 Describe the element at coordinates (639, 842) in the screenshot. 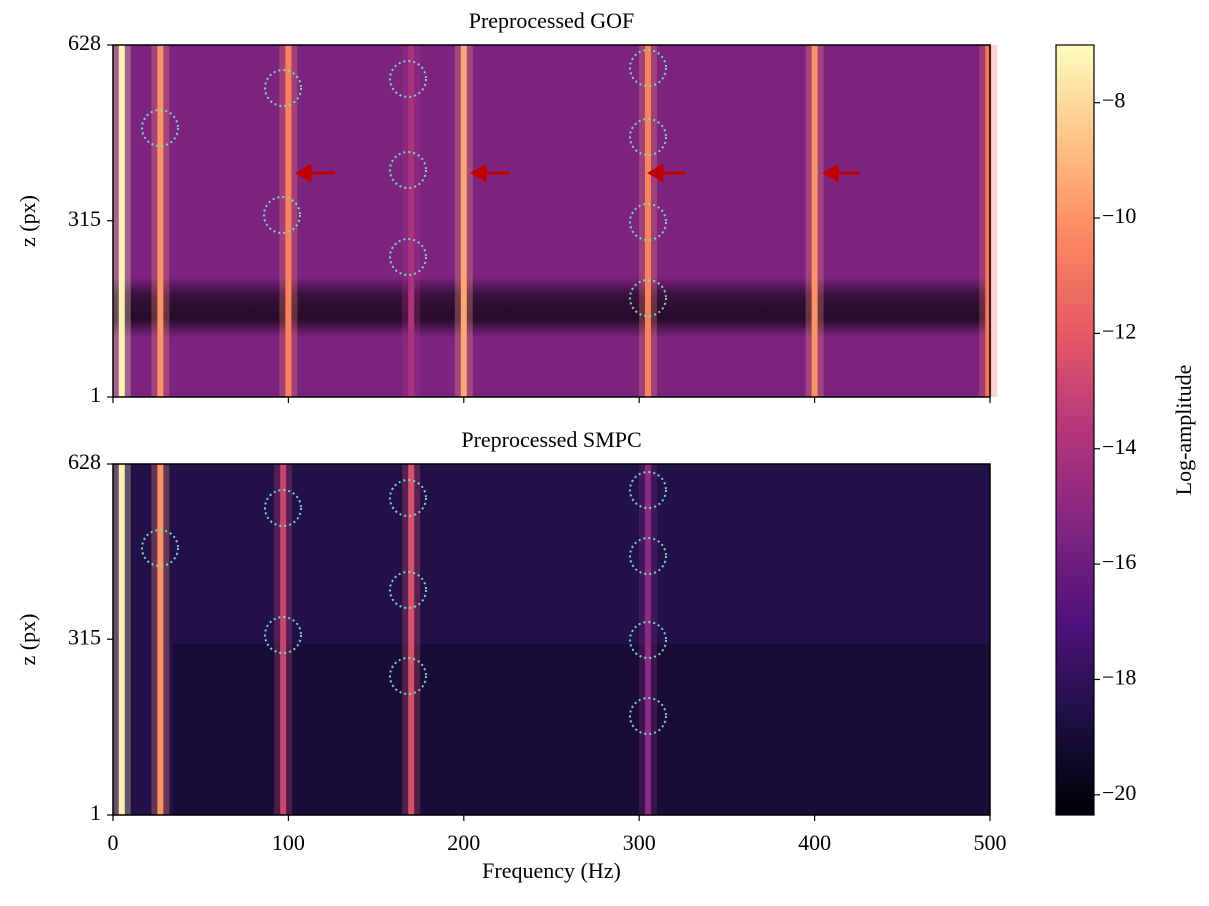

I see `x-tick-label: 300` at that location.